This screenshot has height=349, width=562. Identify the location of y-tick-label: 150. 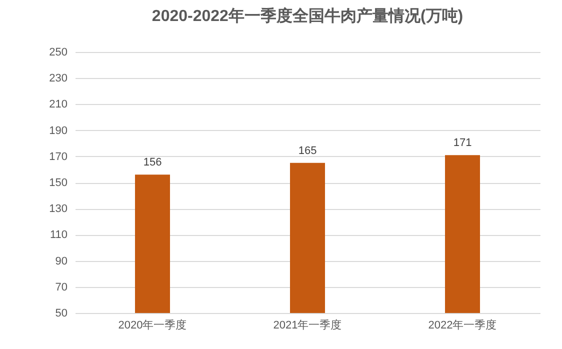
(58, 183).